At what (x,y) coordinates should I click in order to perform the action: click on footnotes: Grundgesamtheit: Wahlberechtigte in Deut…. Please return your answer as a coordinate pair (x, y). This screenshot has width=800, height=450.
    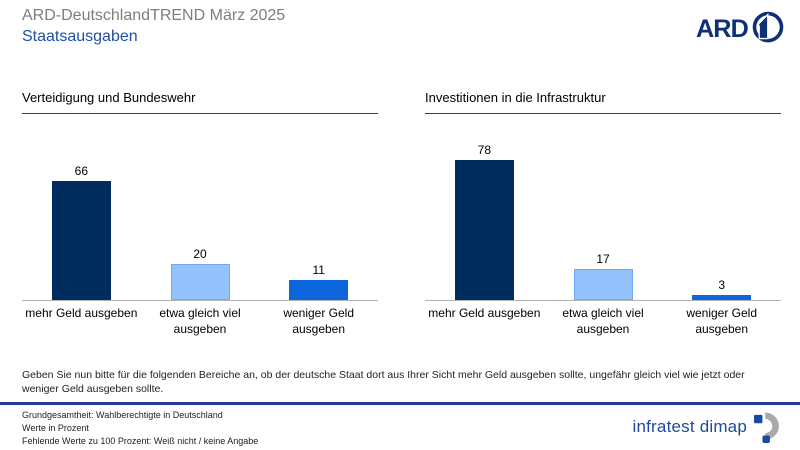
    Looking at the image, I should click on (140, 428).